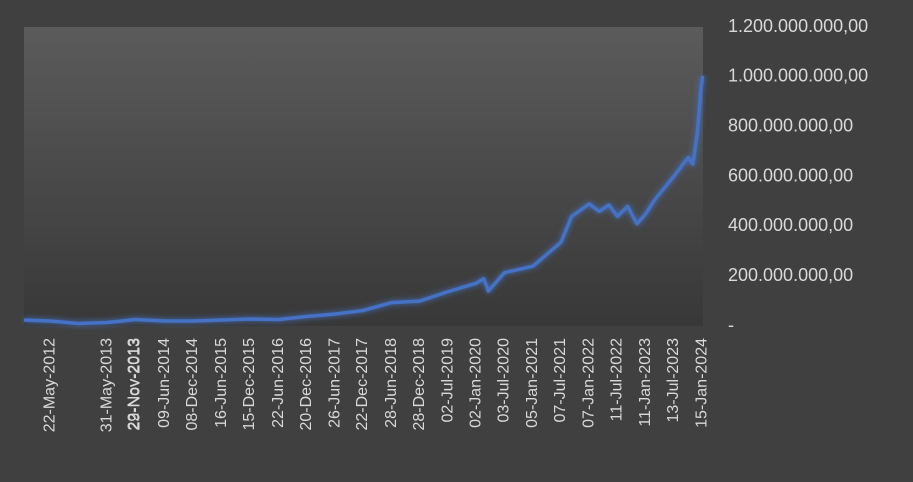 Image resolution: width=913 pixels, height=482 pixels. I want to click on y-tick-label: 800.000.000,00, so click(790, 125).